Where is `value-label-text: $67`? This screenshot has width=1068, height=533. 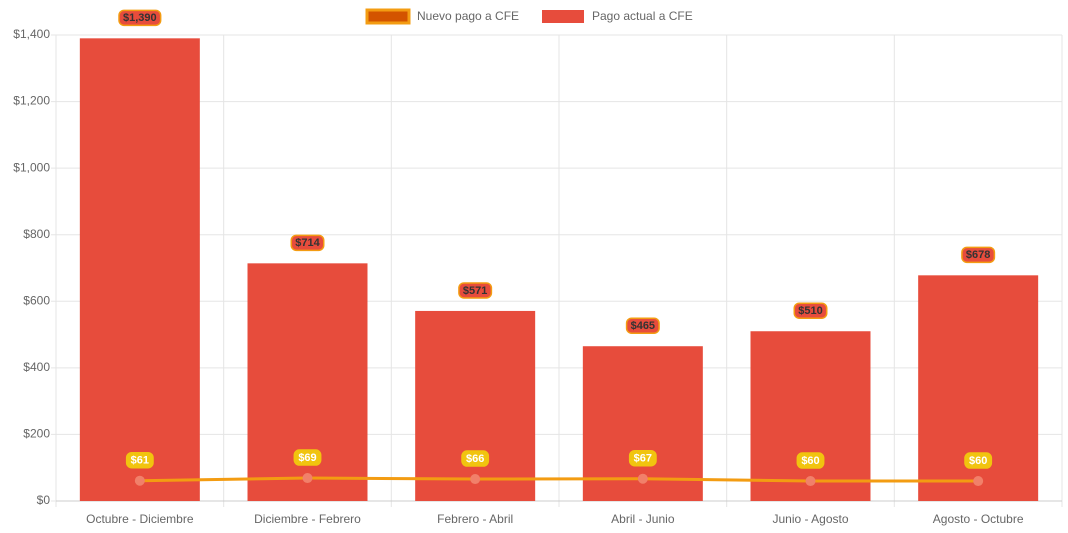
value-label-text: $67 is located at coordinates (643, 459).